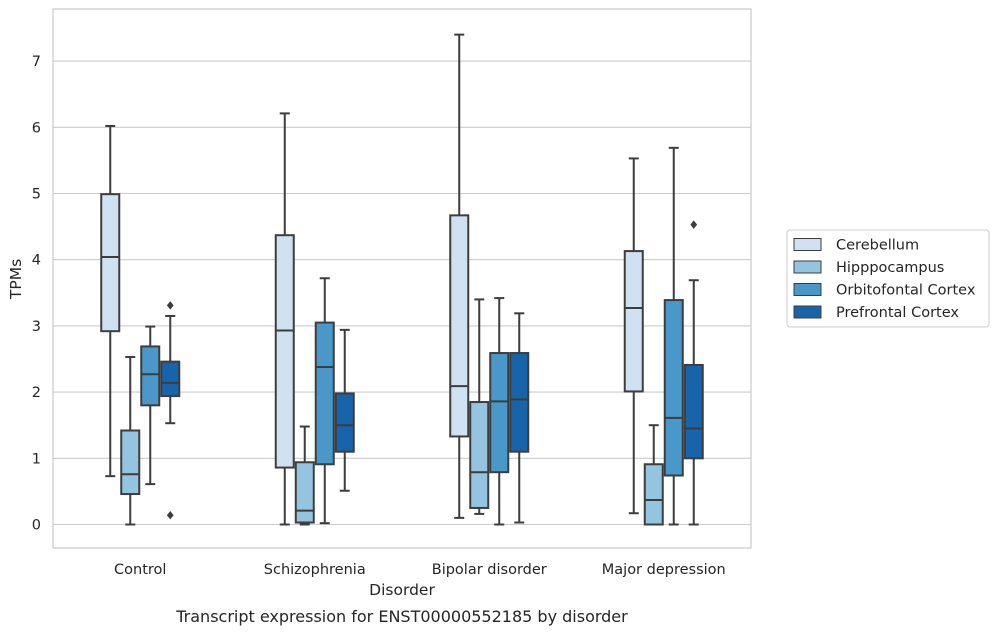 This screenshot has width=999, height=634. What do you see at coordinates (36, 526) in the screenshot?
I see `y-tick-label: 0` at bounding box center [36, 526].